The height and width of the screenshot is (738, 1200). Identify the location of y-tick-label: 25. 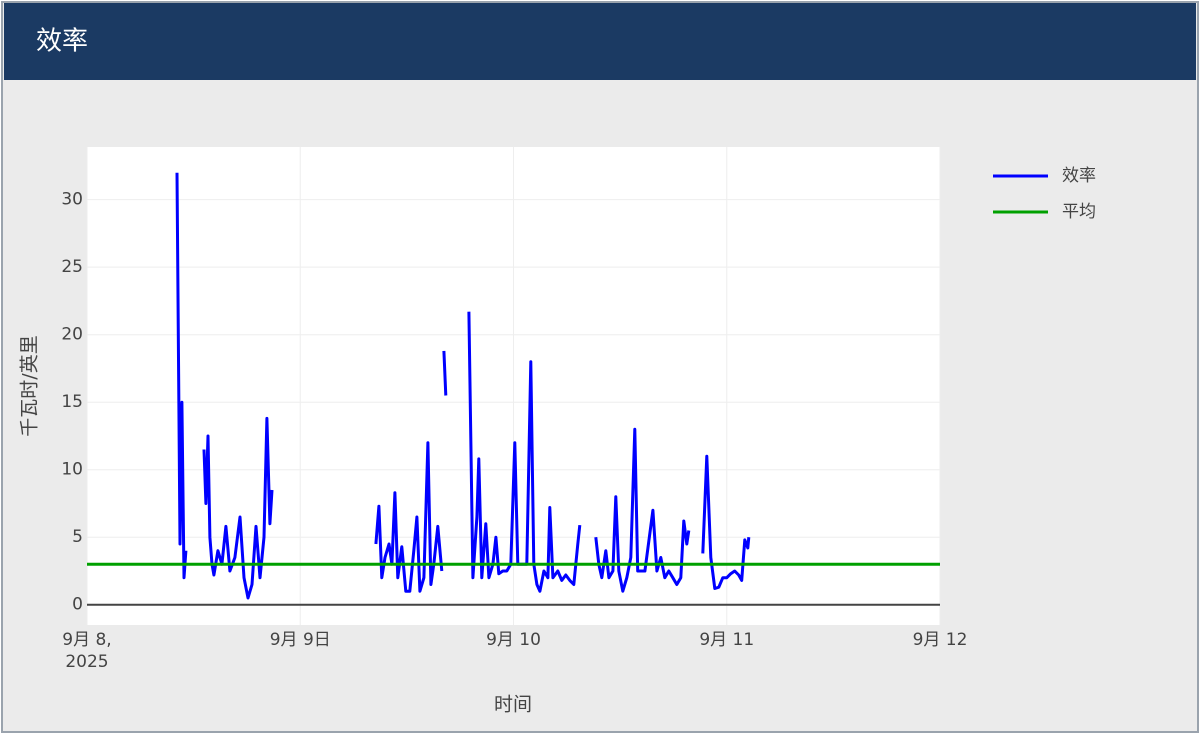
(72, 267).